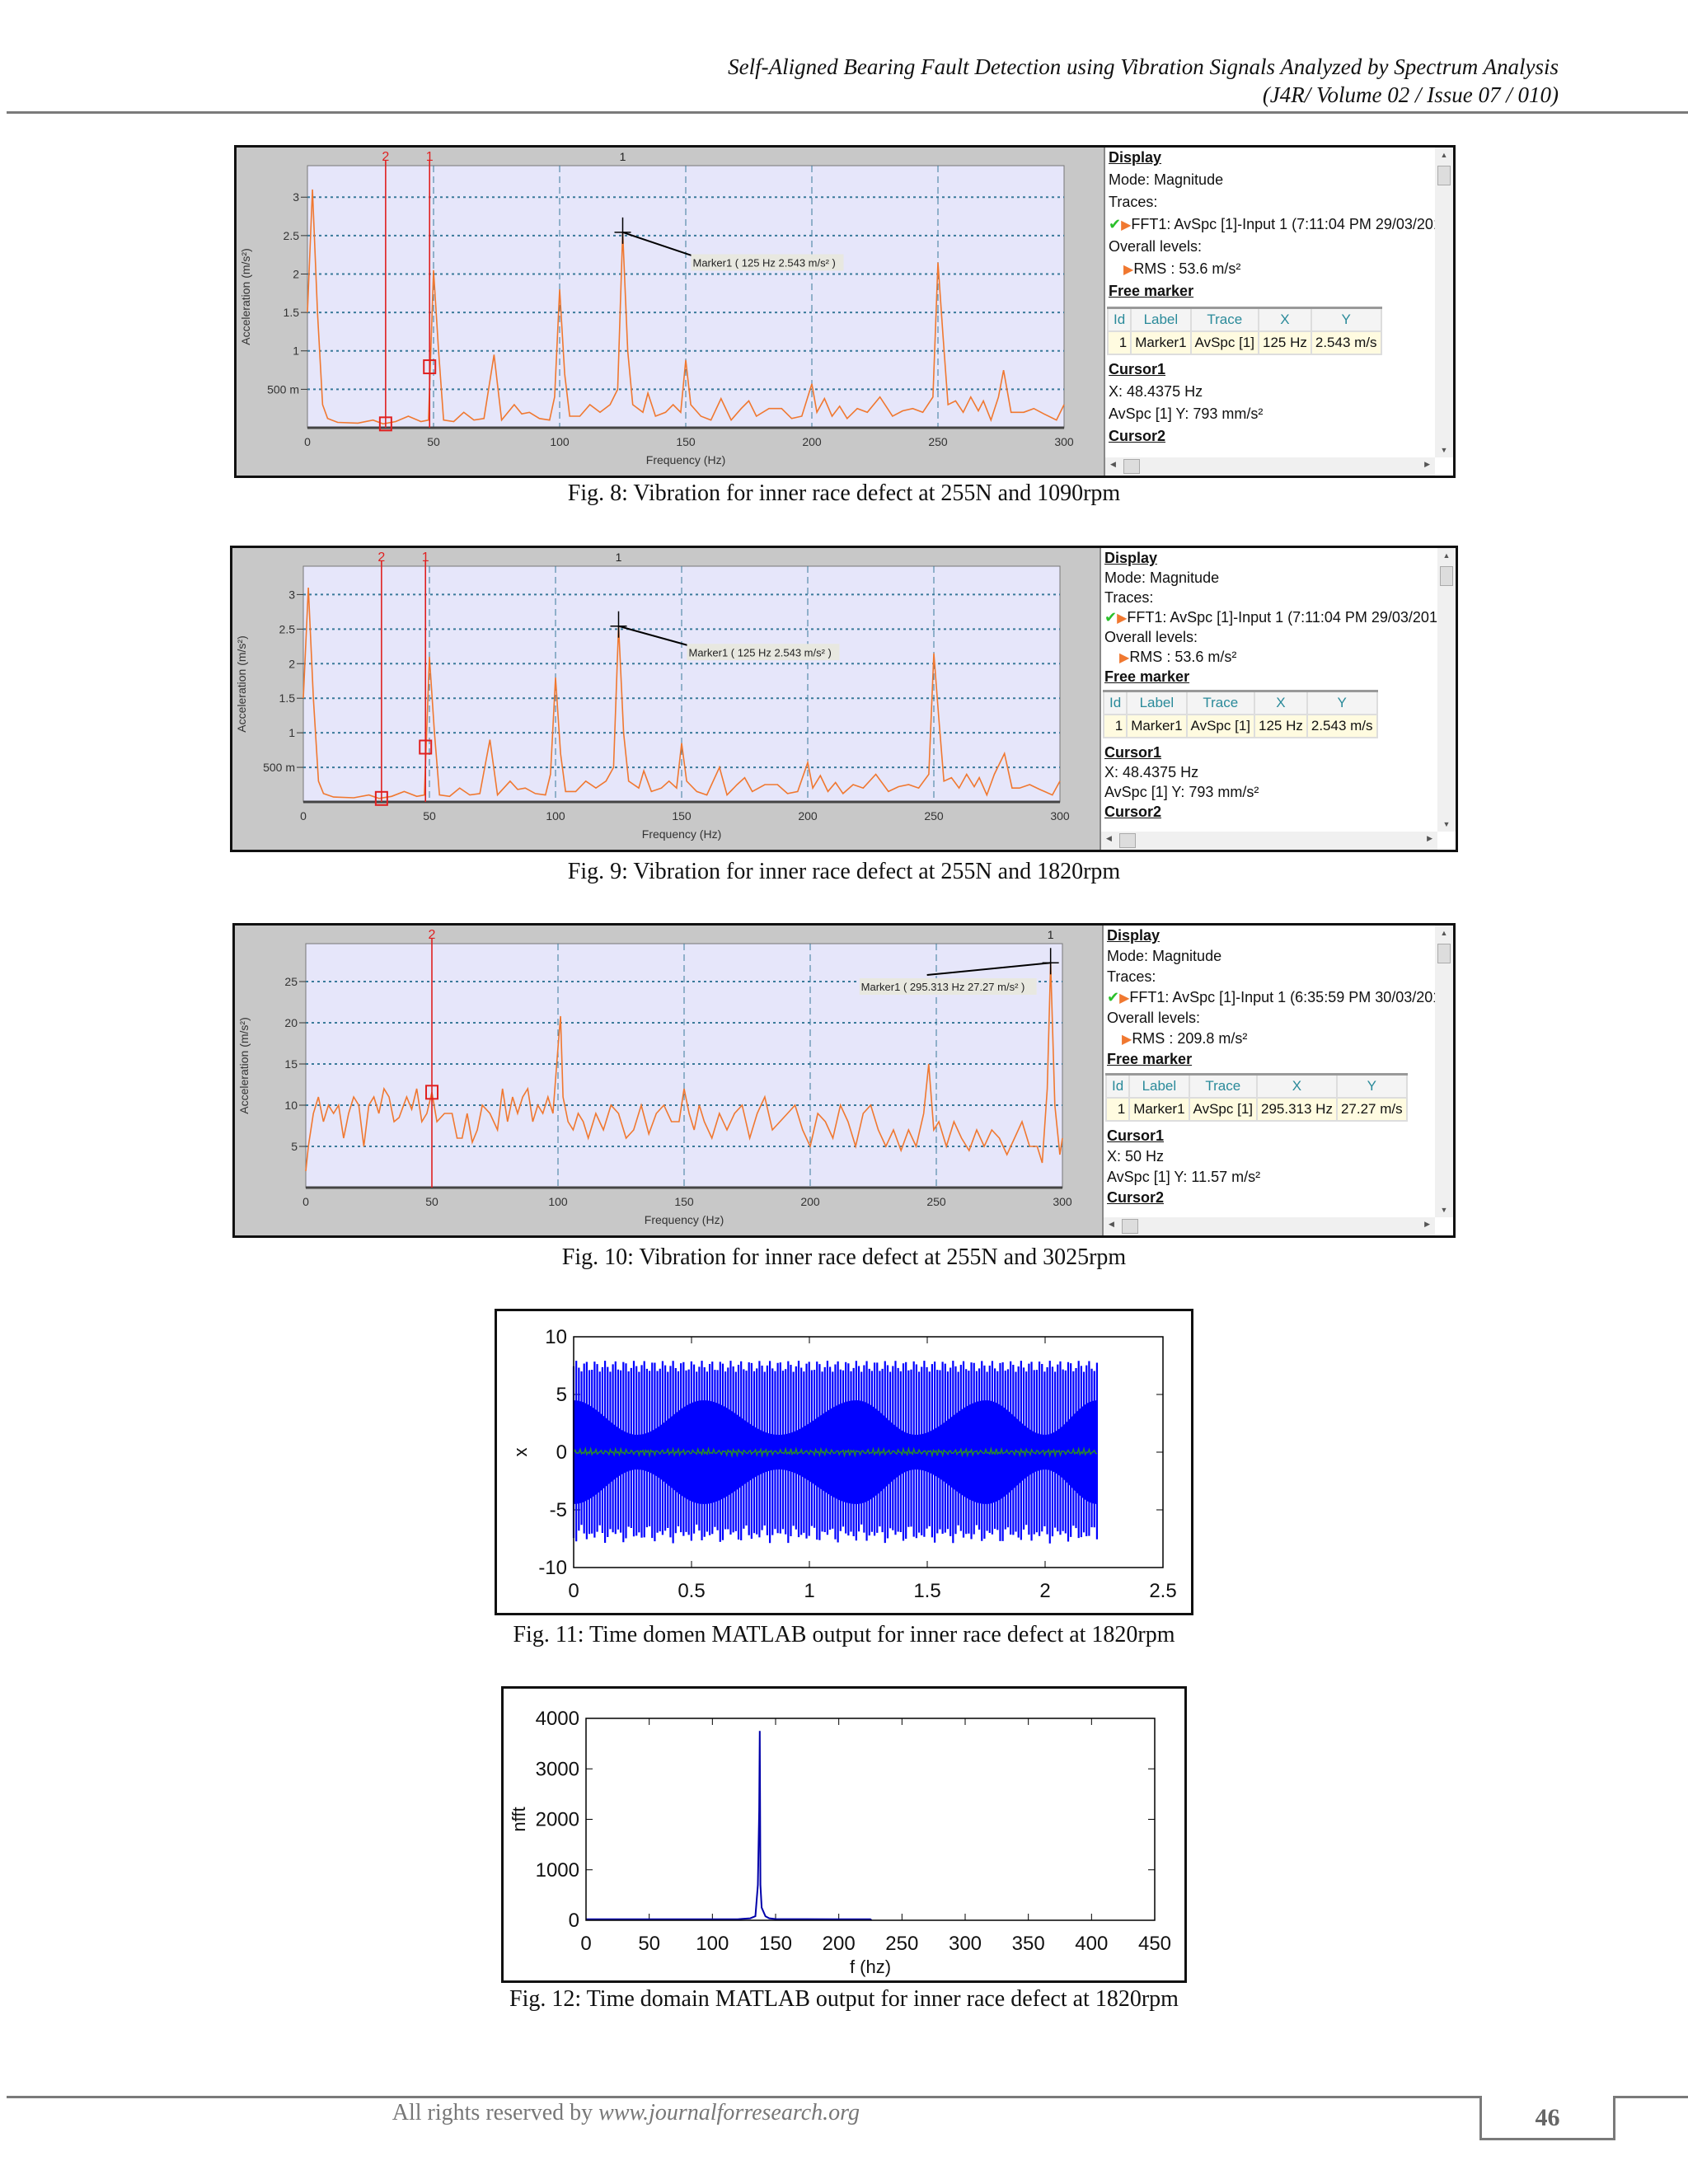 The width and height of the screenshot is (1688, 2184). I want to click on cursor1-x-text: X: 50 Hz, so click(1136, 1156).